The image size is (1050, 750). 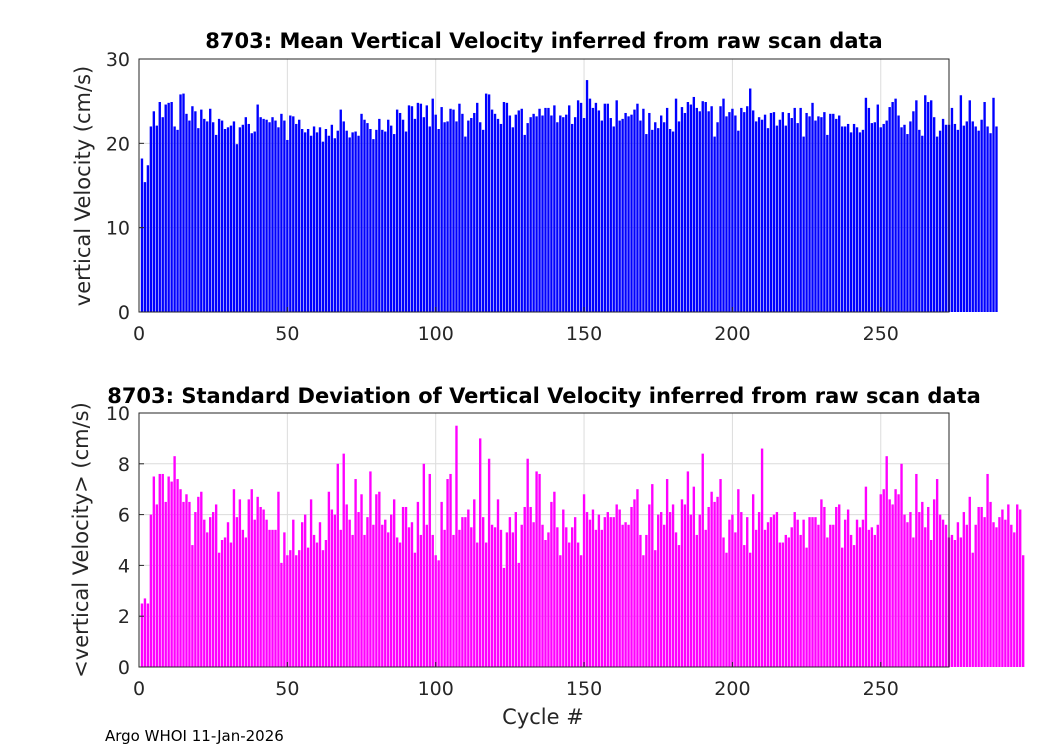 I want to click on y-tick-label: 10, so click(x=118, y=414).